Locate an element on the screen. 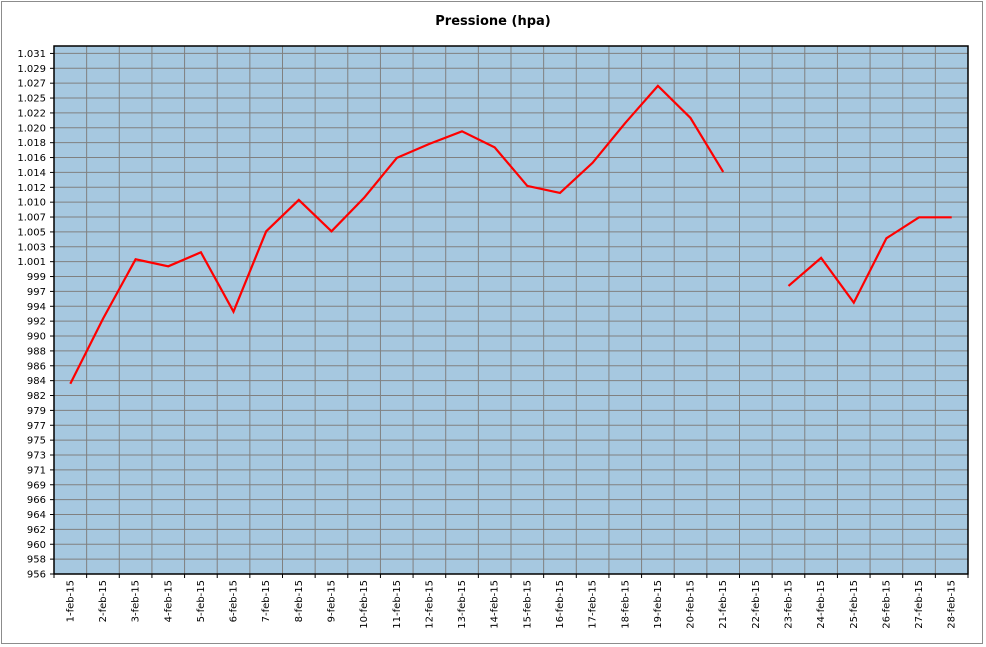 Image resolution: width=986 pixels, height=647 pixels. y-tick-label: 966 is located at coordinates (36, 500).